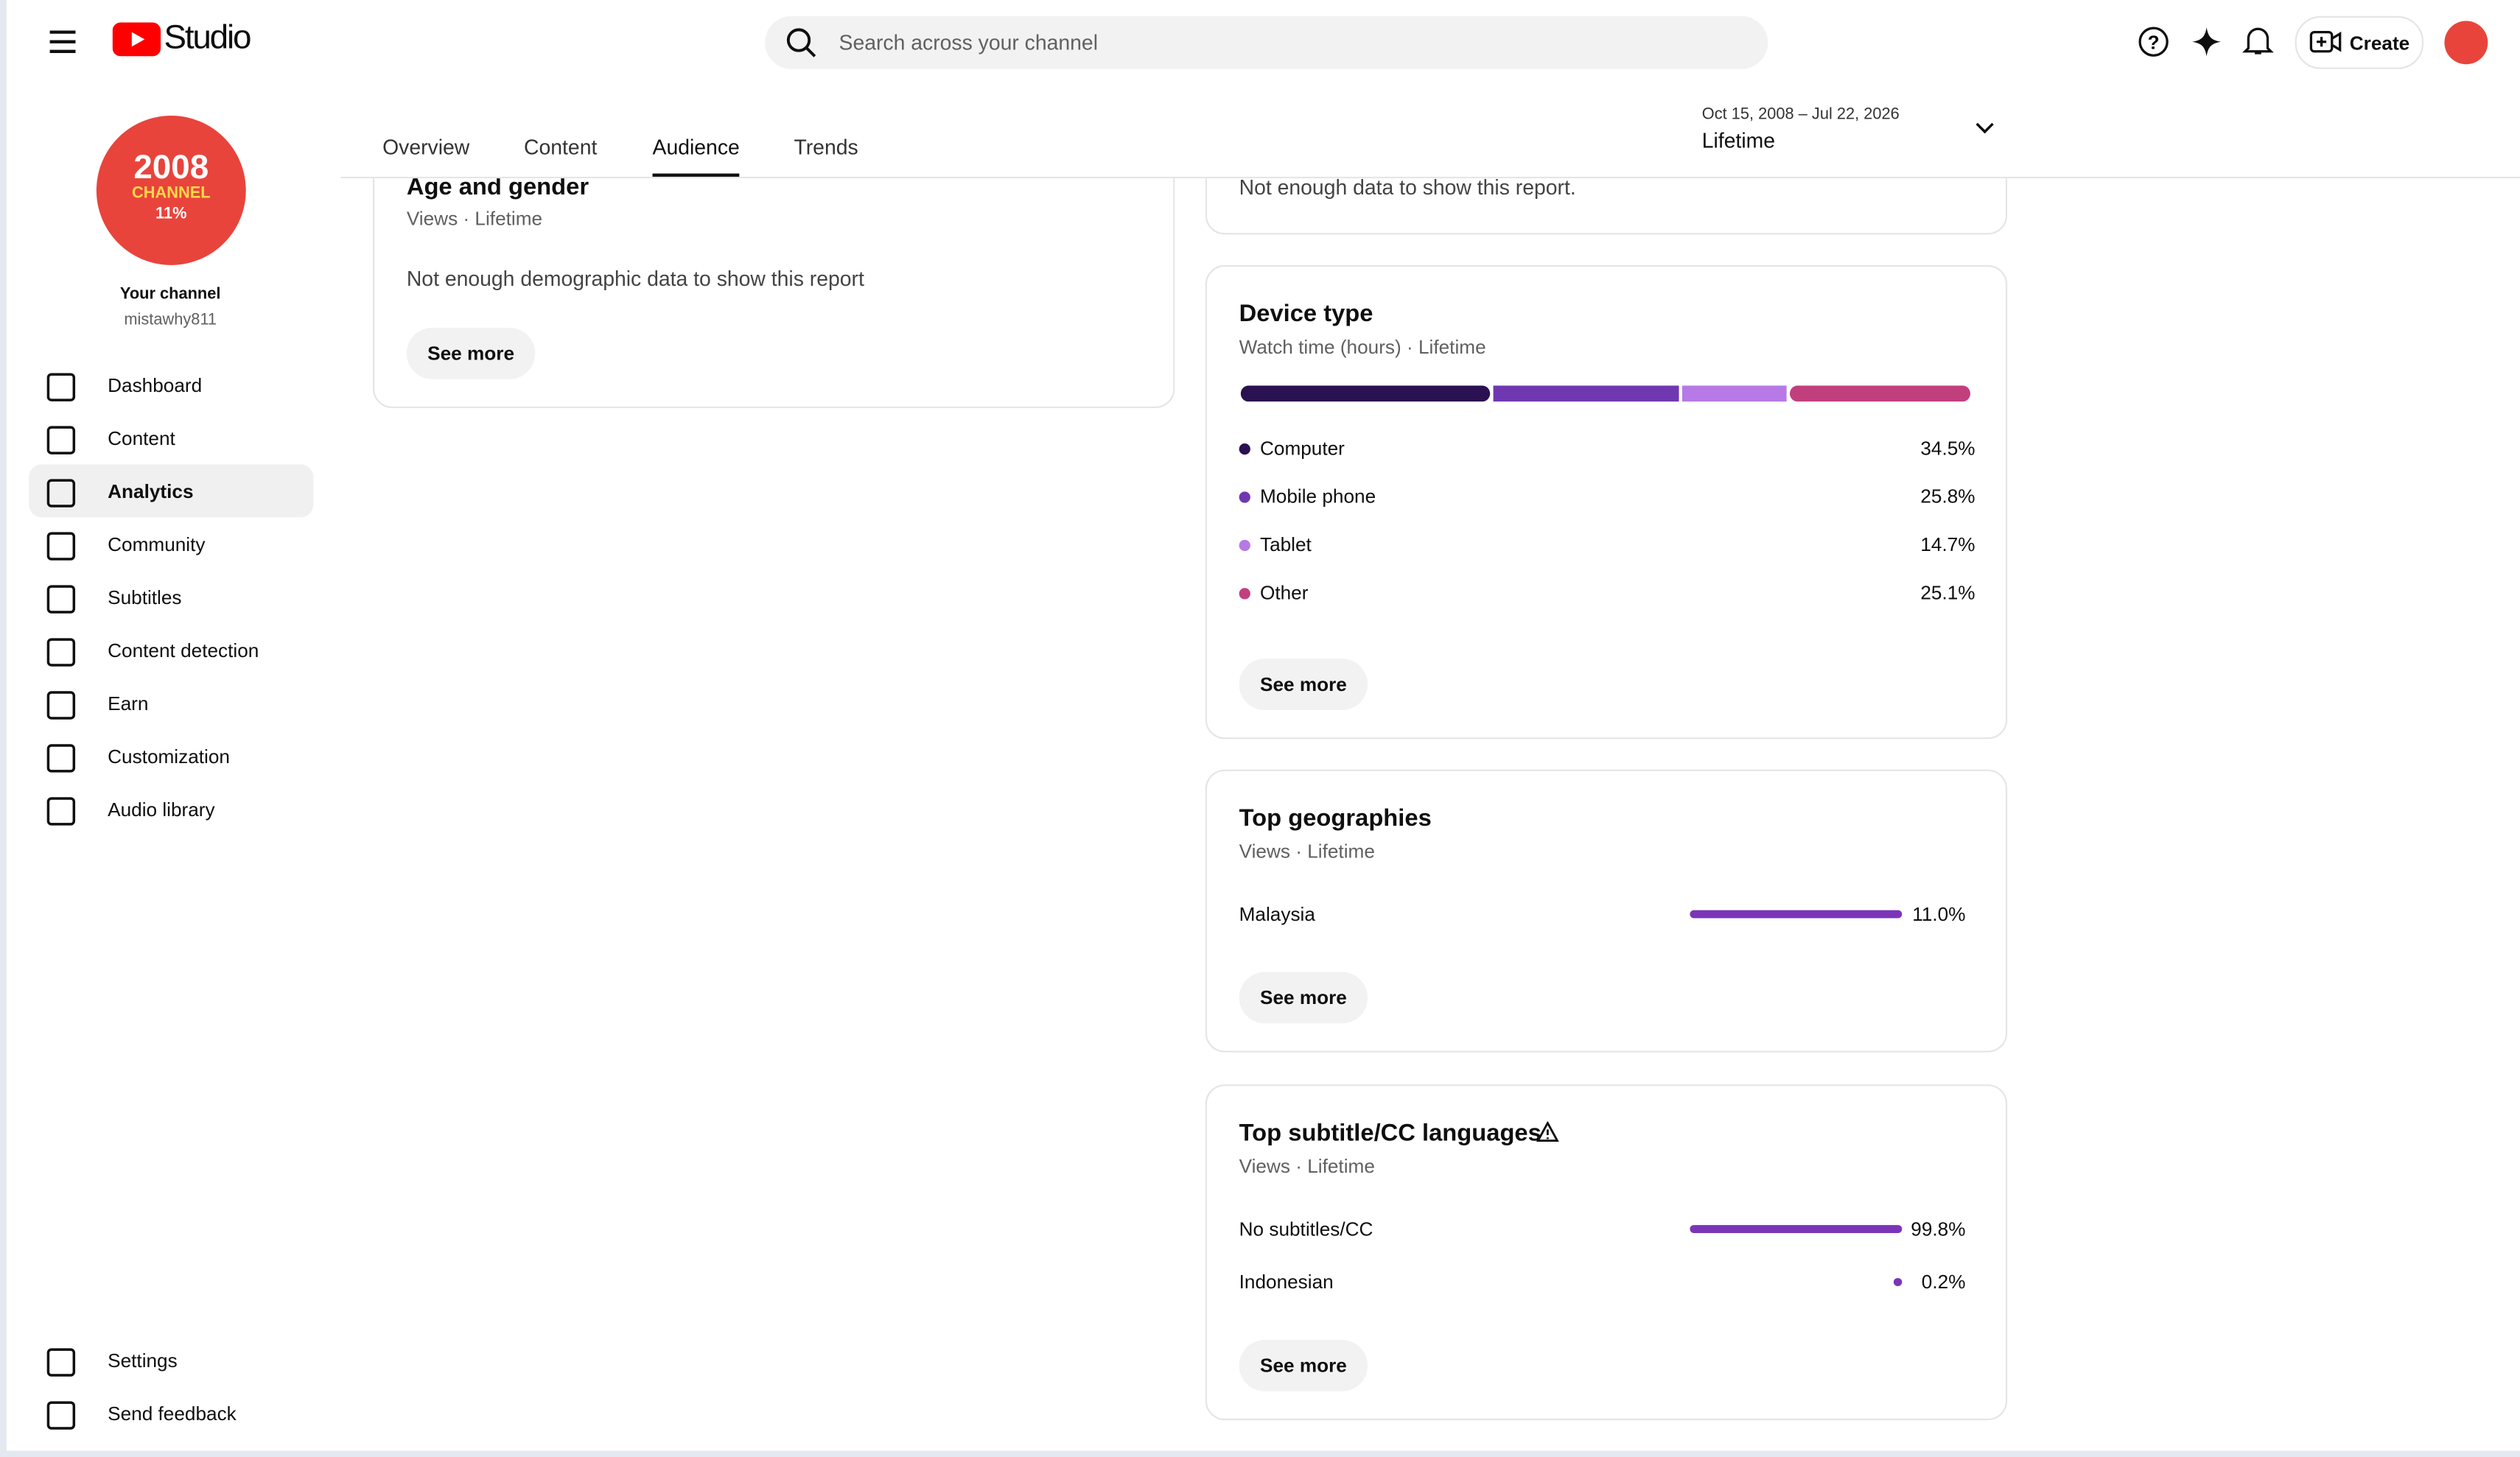  Describe the element at coordinates (1939, 1229) in the screenshot. I see `row-value: 99.8%` at that location.